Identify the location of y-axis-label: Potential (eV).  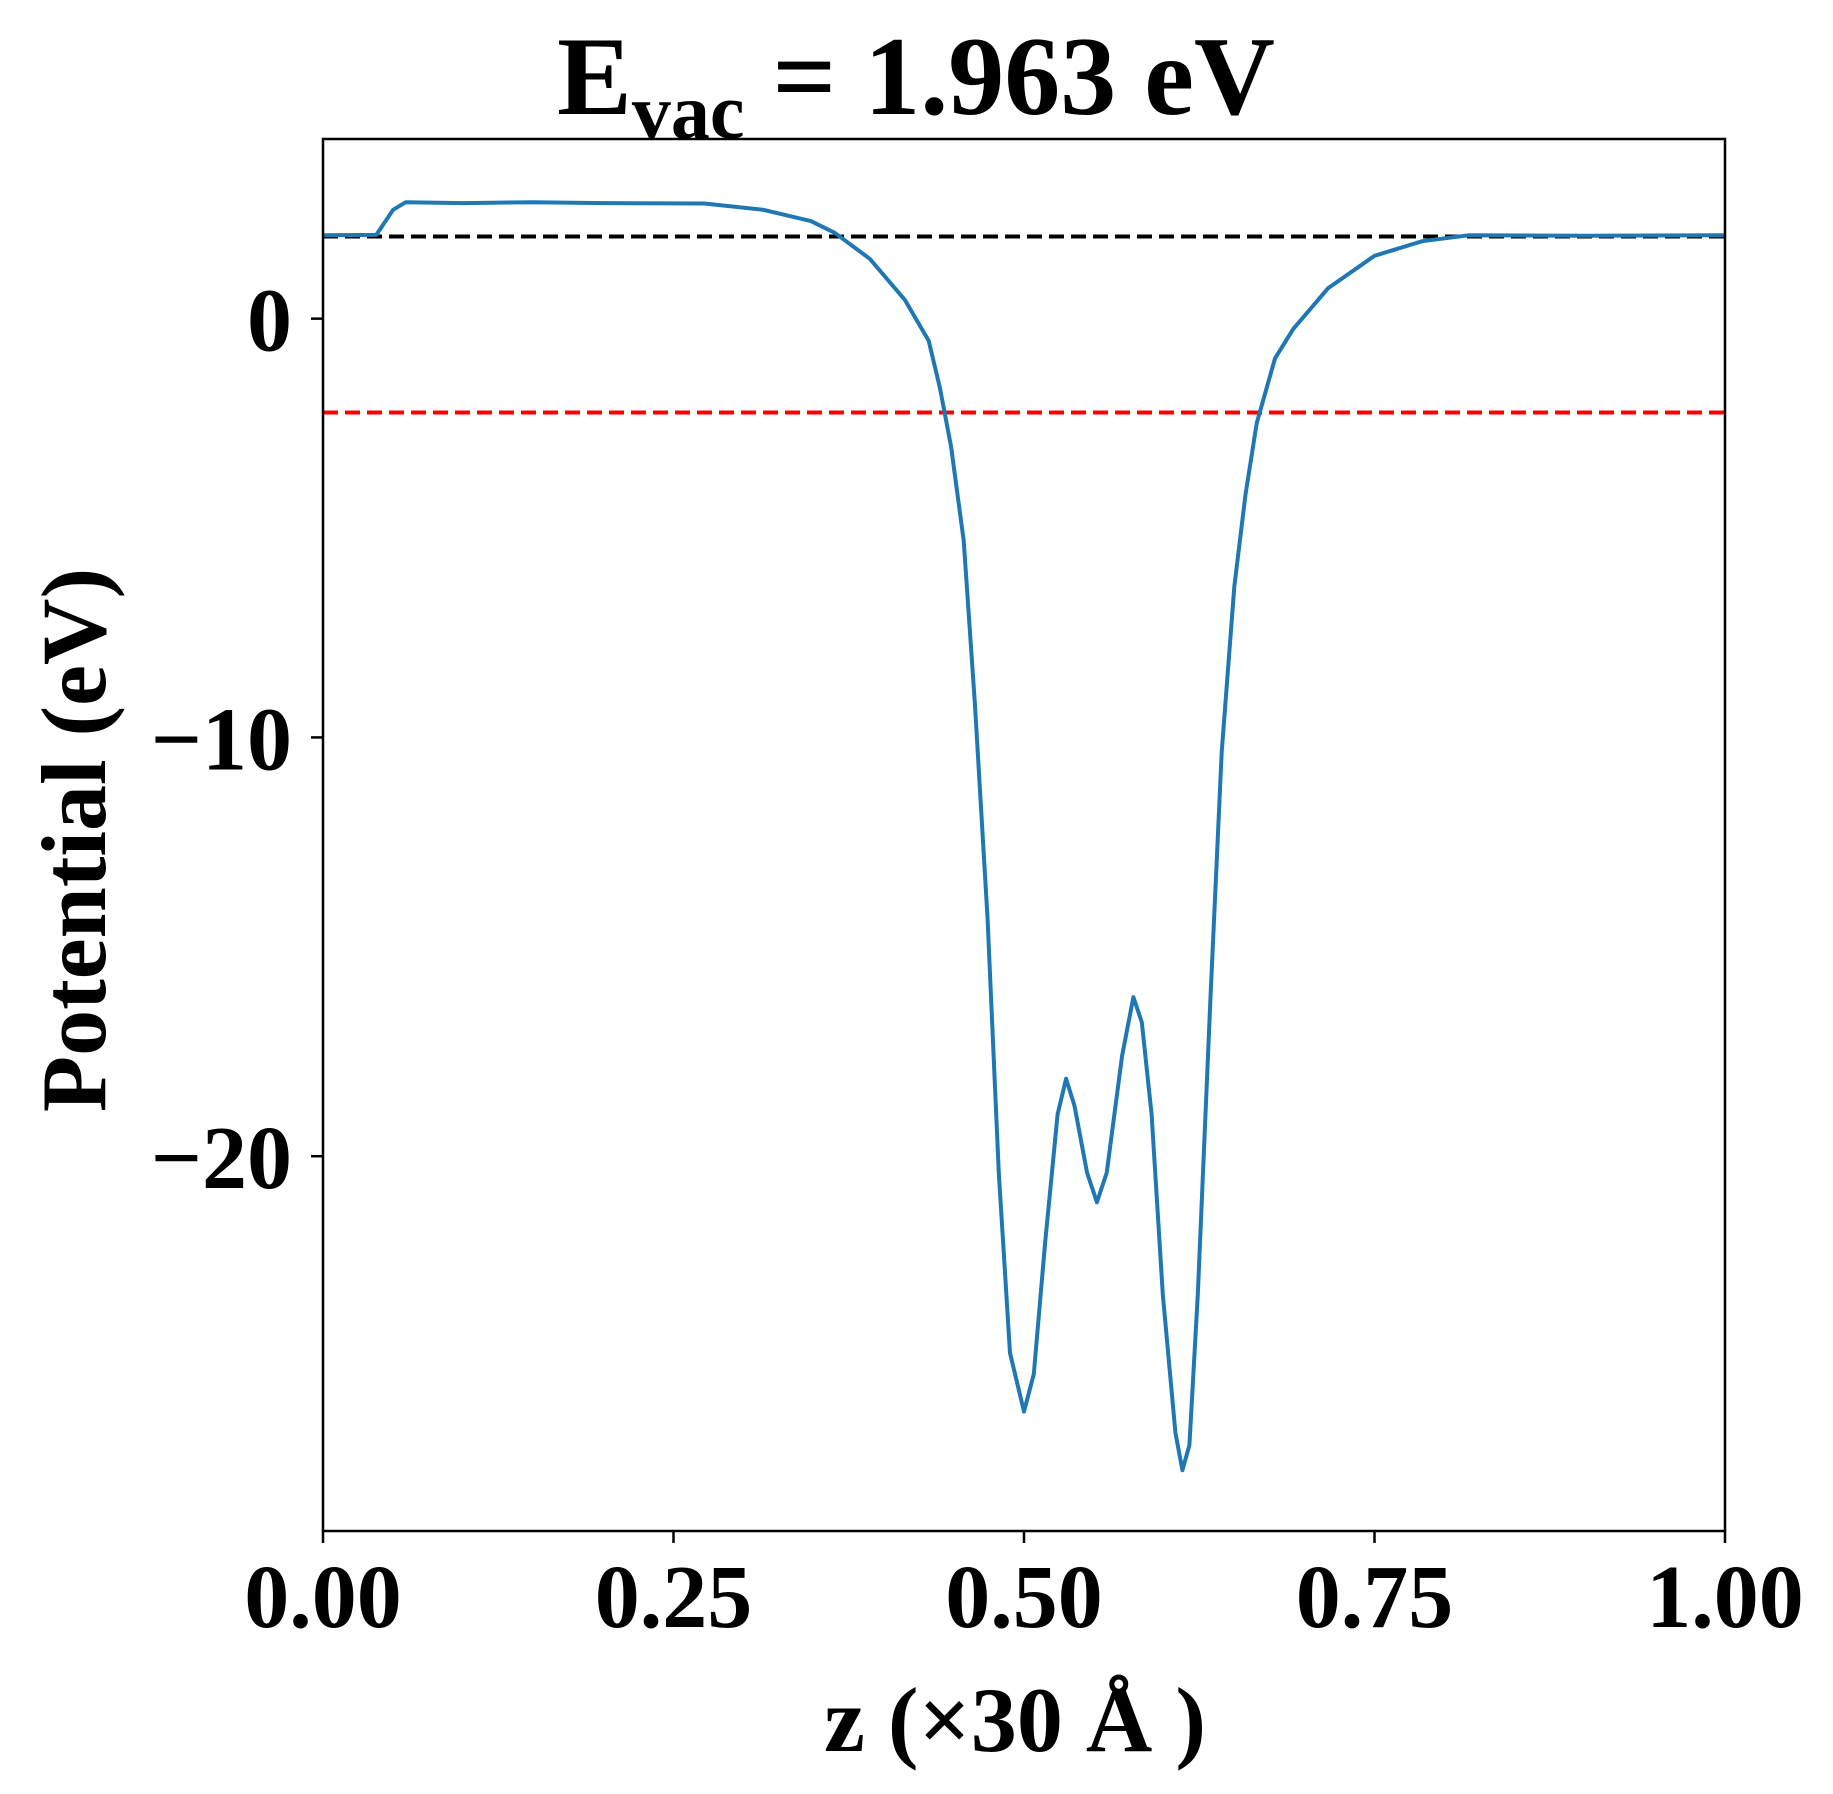
(74, 840).